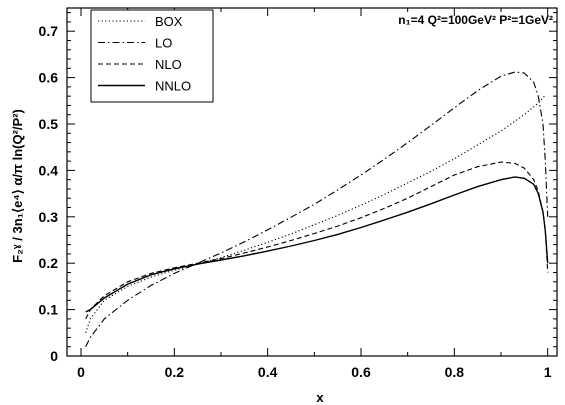 The width and height of the screenshot is (565, 405). I want to click on legend-label-nnlo: NNLO, so click(173, 86).